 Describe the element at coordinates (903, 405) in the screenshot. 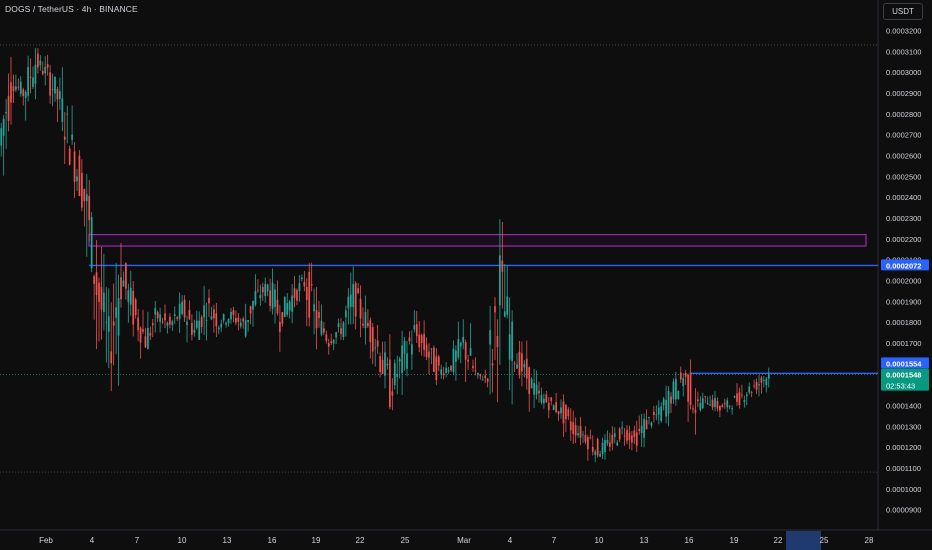

I see `y-tick-label: 0.0001400` at that location.